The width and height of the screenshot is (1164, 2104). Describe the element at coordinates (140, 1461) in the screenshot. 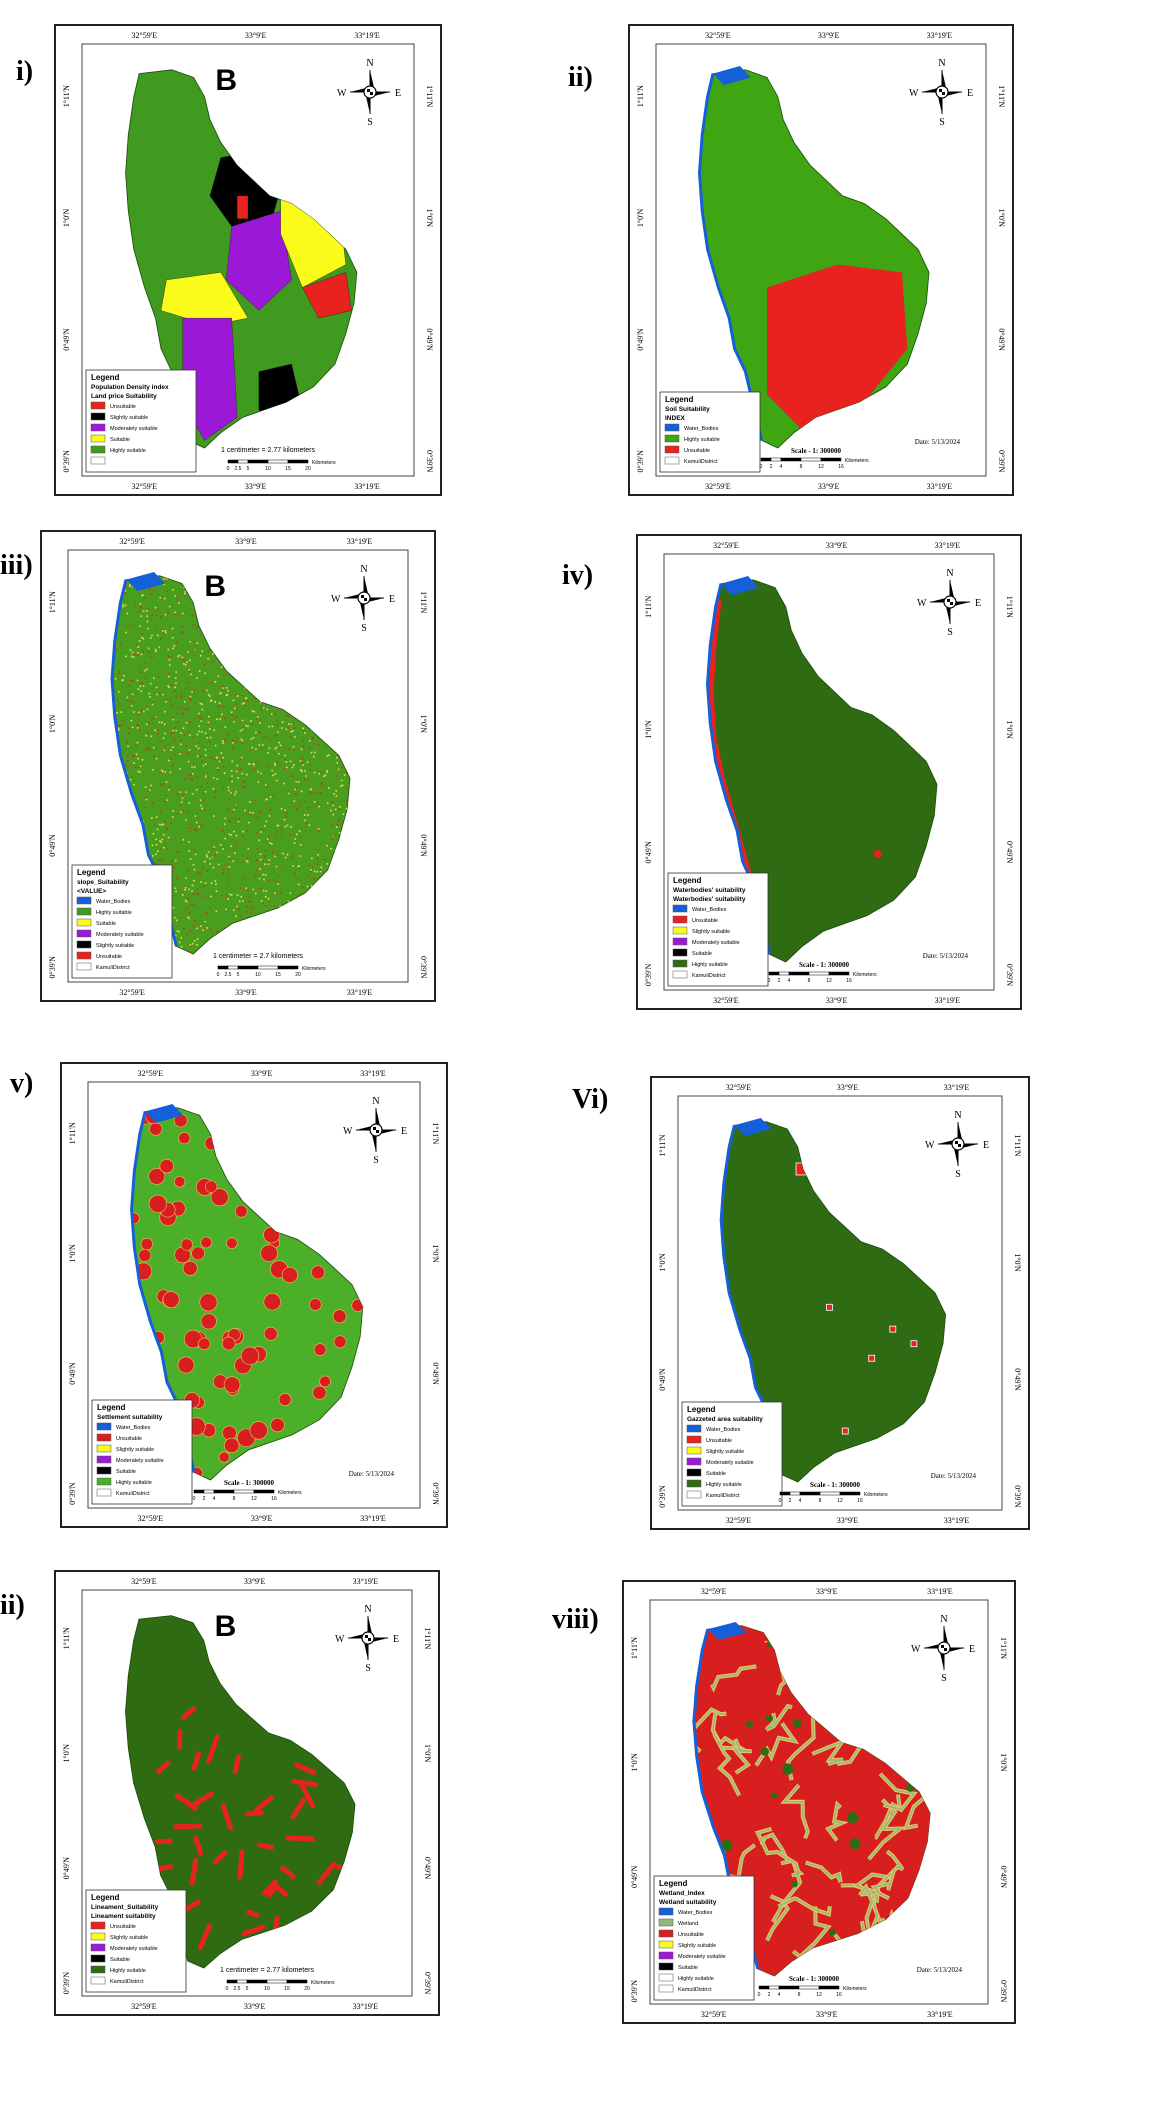

I see `legend-item-label: Moderately suitable` at that location.